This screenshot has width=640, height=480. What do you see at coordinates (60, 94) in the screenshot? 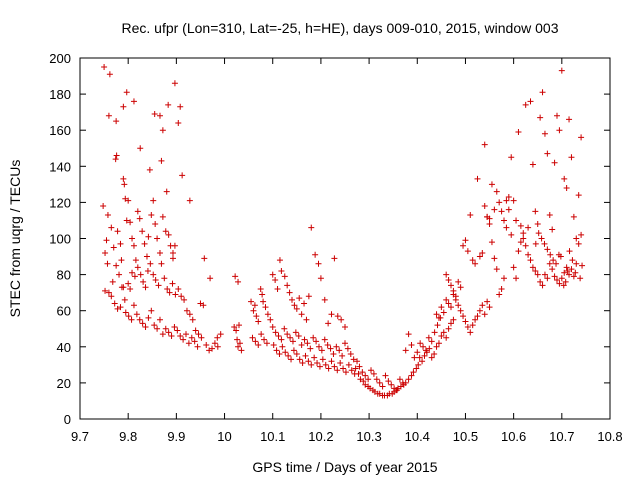
I see `y-tick-label: 180` at bounding box center [60, 94].